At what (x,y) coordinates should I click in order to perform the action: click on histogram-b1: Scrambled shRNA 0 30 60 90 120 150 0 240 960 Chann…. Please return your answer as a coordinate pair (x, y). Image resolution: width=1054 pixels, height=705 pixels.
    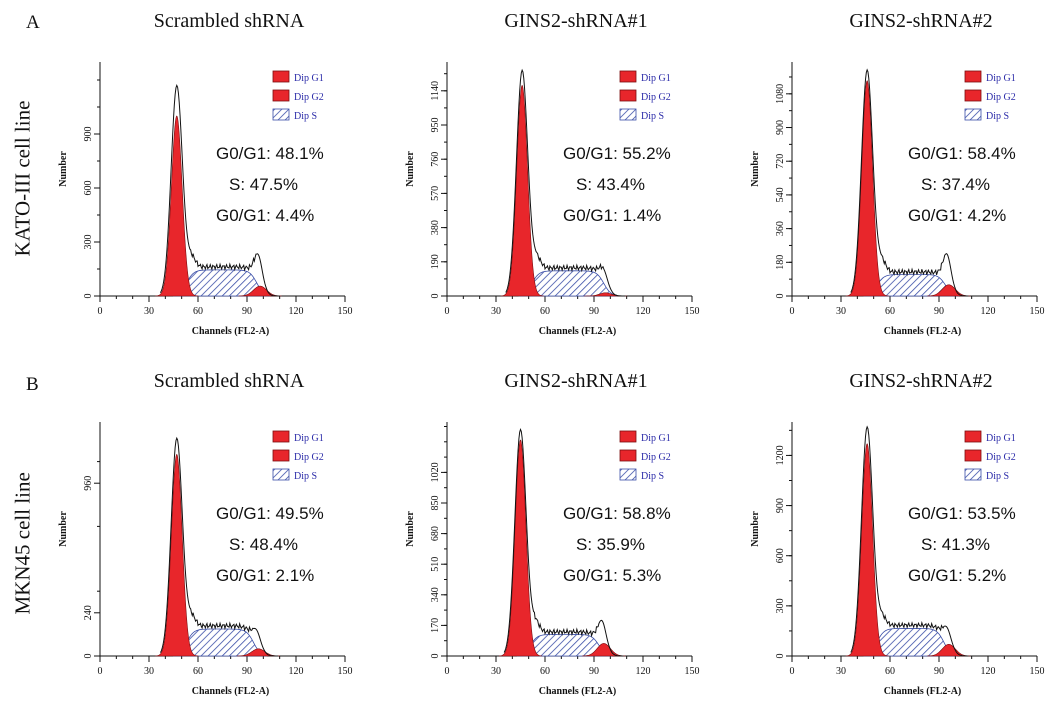
    Looking at the image, I should click on (218, 532).